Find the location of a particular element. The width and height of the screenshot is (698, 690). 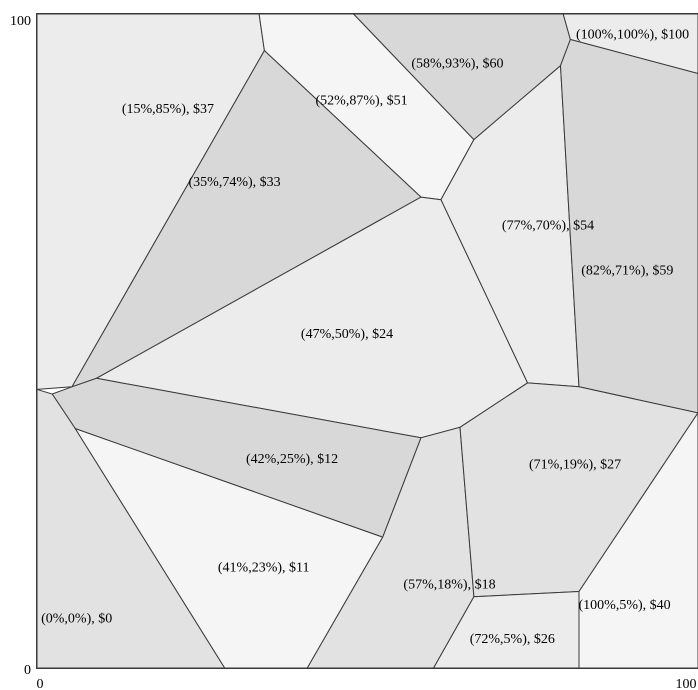

cell-label: (0%,0%), $0 is located at coordinates (76, 619).